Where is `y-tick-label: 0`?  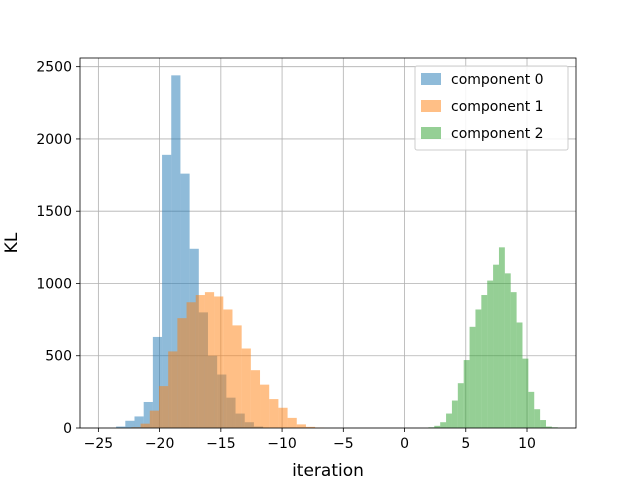 y-tick-label: 0 is located at coordinates (67, 429).